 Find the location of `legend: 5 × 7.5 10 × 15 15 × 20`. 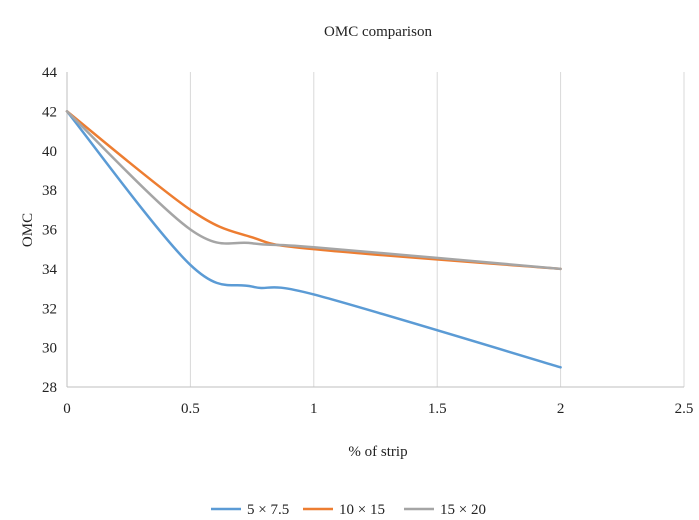

legend: 5 × 7.5 10 × 15 15 × 20 is located at coordinates (348, 510).